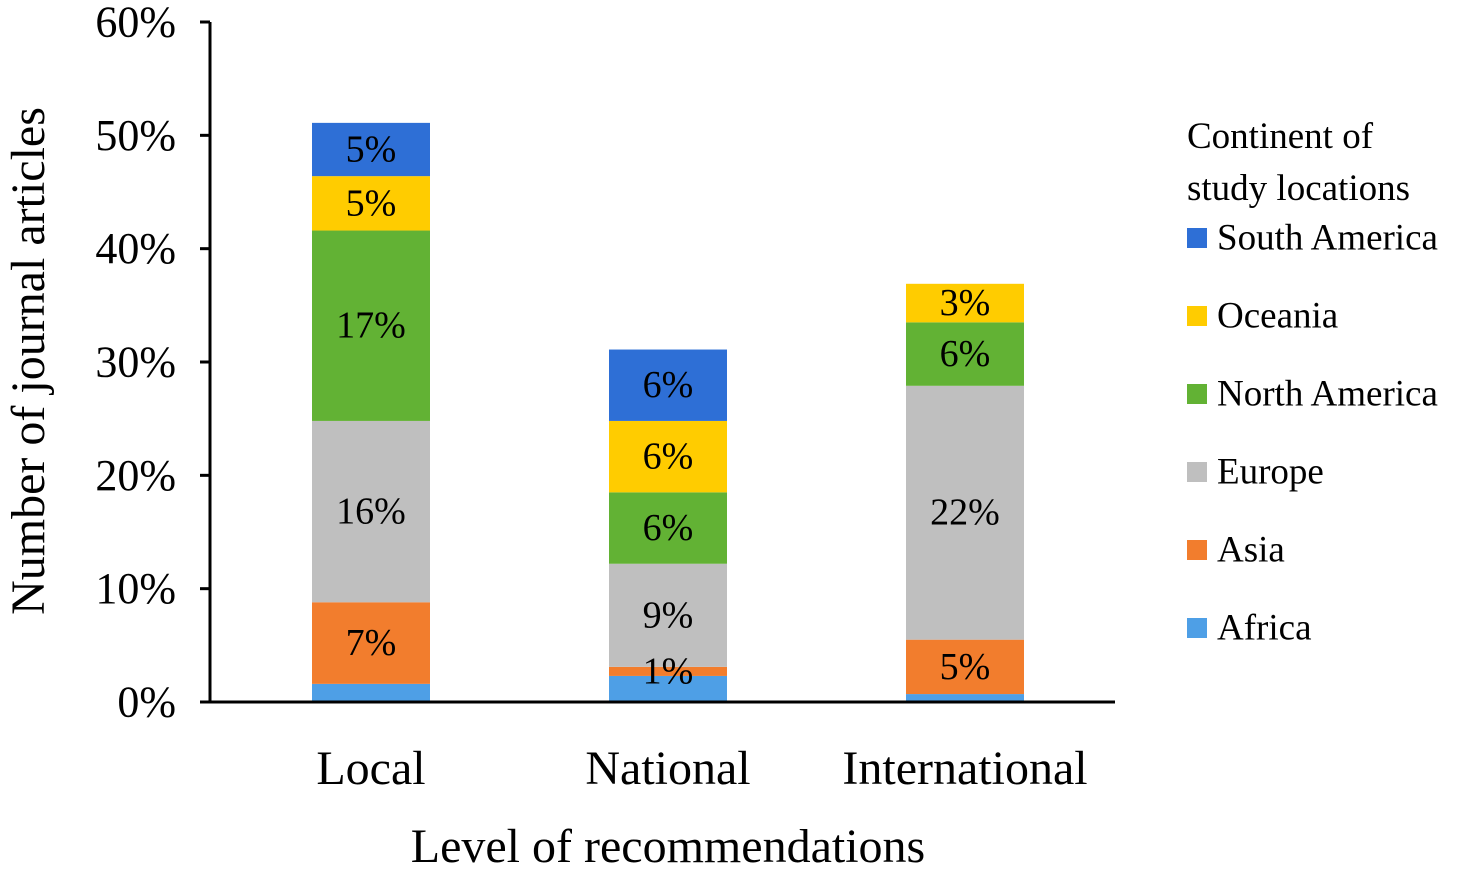  I want to click on y-tick-label: 50%, so click(135, 135).